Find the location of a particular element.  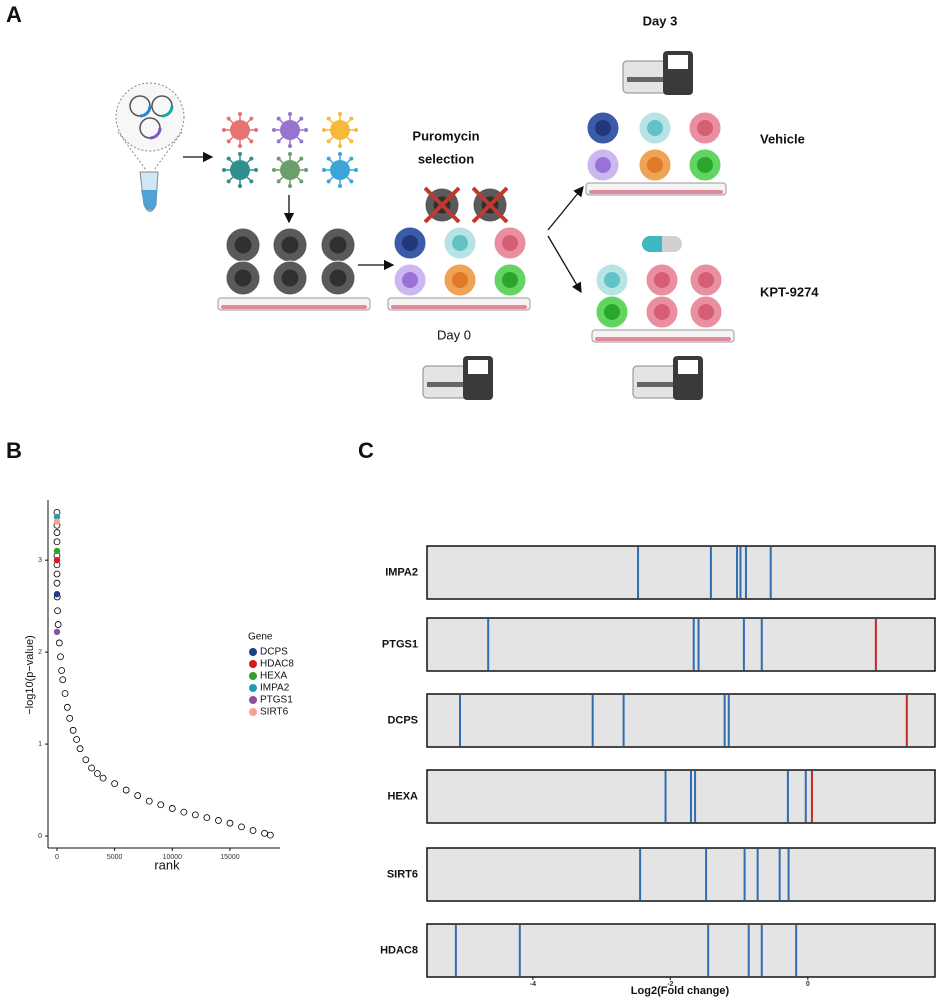

legend-label: HDAC8 is located at coordinates (277, 664).